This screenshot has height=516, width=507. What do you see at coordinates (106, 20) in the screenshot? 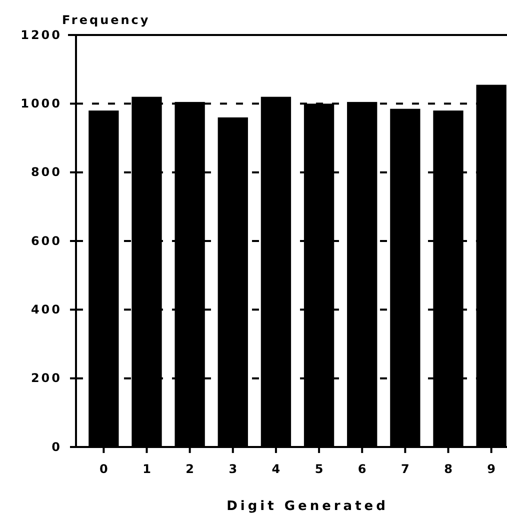
I see `y-axis-title: Frequency` at bounding box center [106, 20].